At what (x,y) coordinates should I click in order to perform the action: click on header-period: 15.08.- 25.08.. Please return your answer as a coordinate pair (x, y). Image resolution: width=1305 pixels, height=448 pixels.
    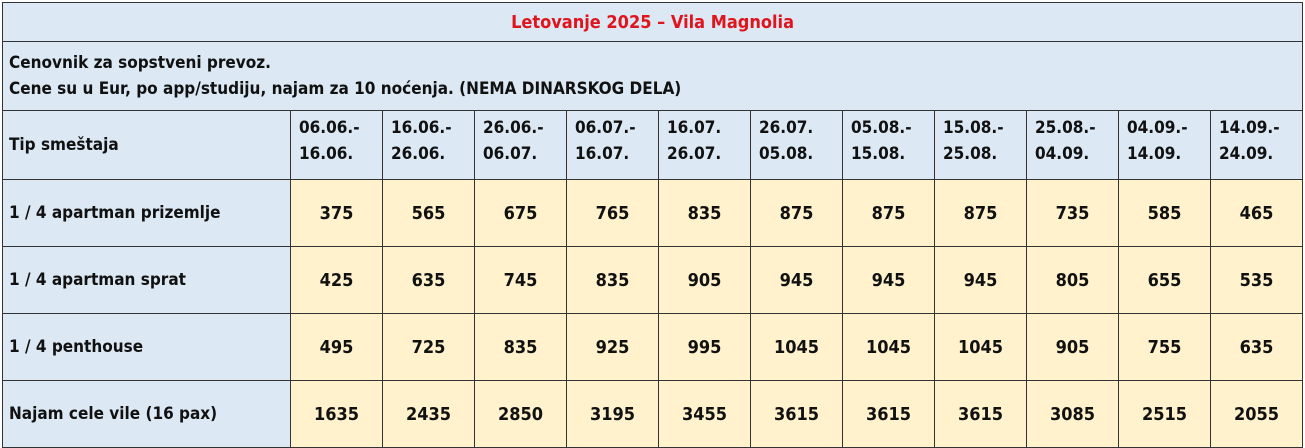
    Looking at the image, I should click on (980, 145).